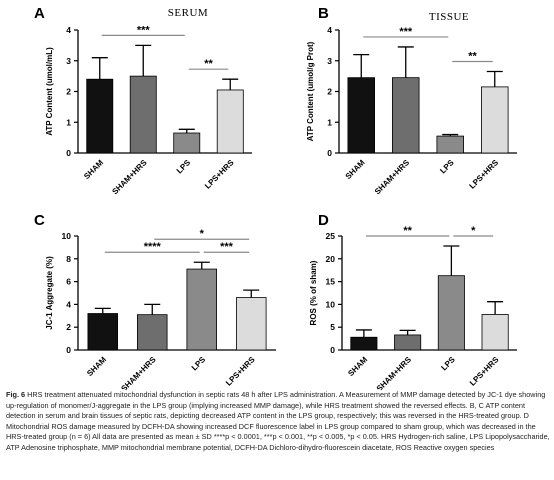 The height and width of the screenshot is (480, 554). What do you see at coordinates (49, 293) in the screenshot?
I see `y-axis-title: JC-1 Aggregate (%)` at bounding box center [49, 293].